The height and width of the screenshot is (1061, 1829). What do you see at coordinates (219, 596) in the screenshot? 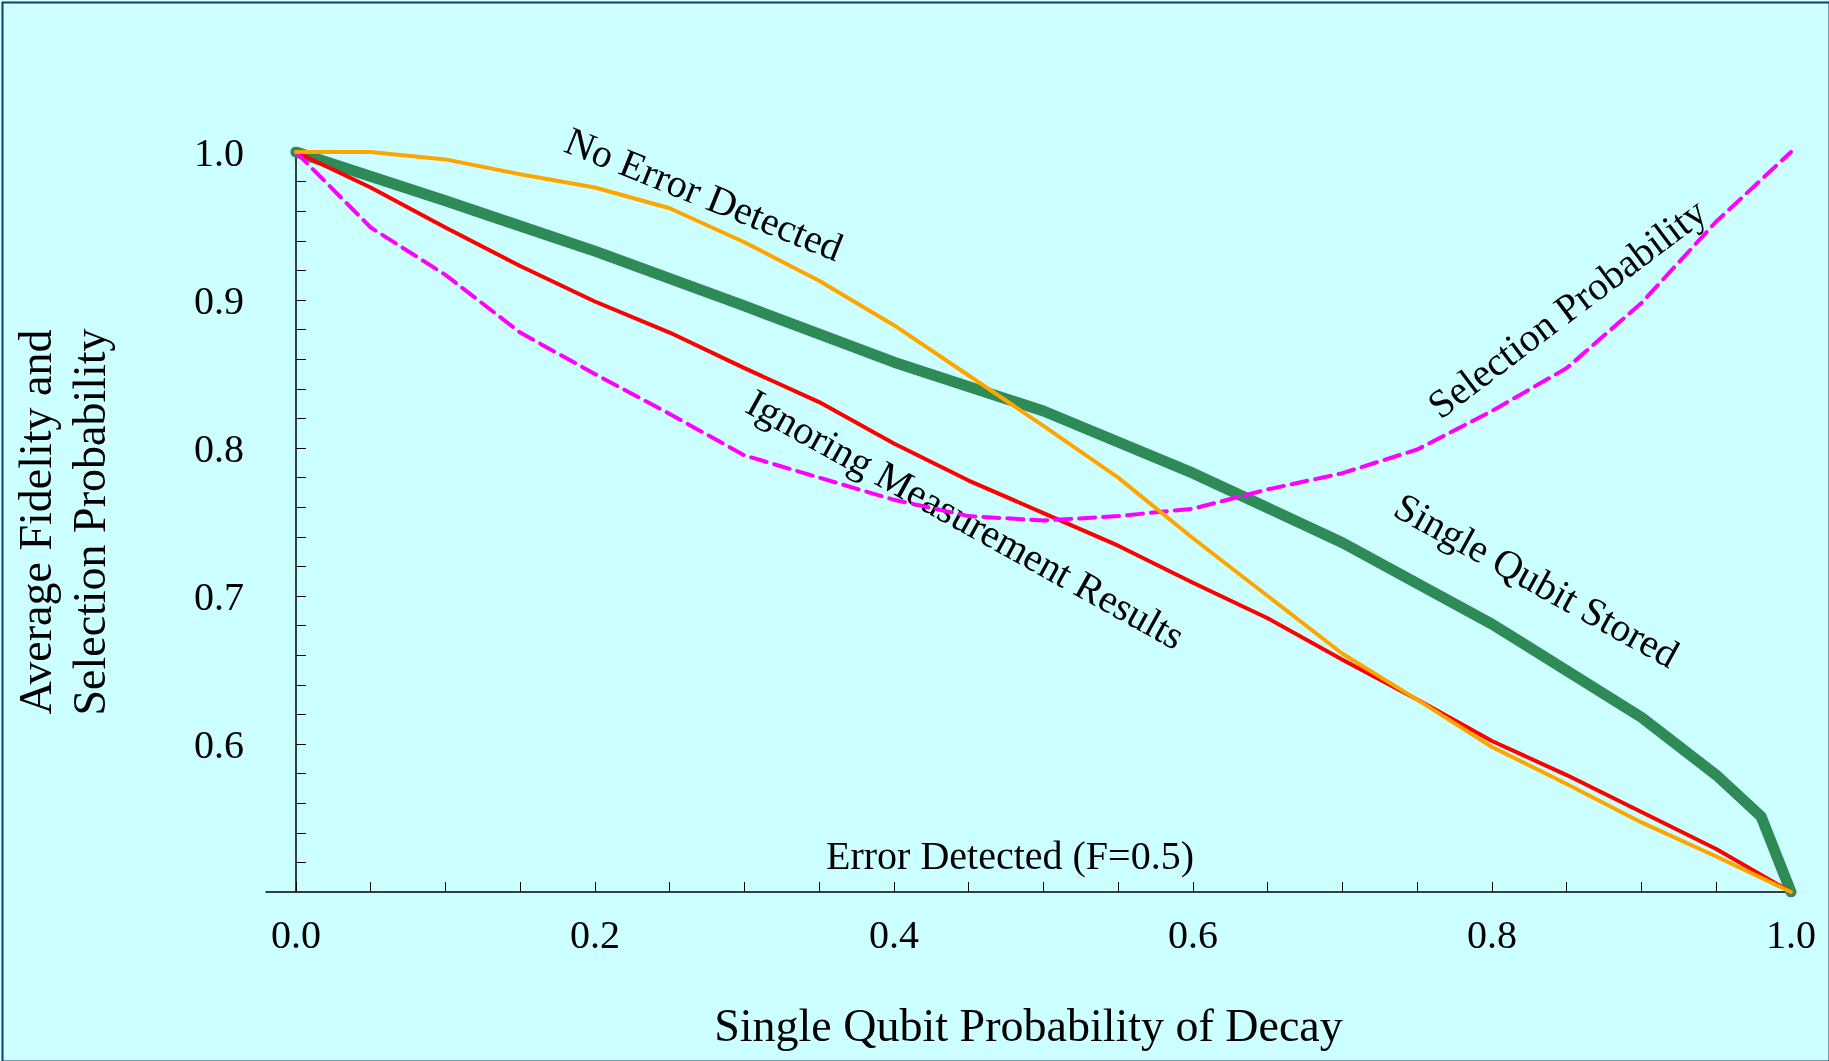
I see `y-tick-label: 0.7` at bounding box center [219, 596].